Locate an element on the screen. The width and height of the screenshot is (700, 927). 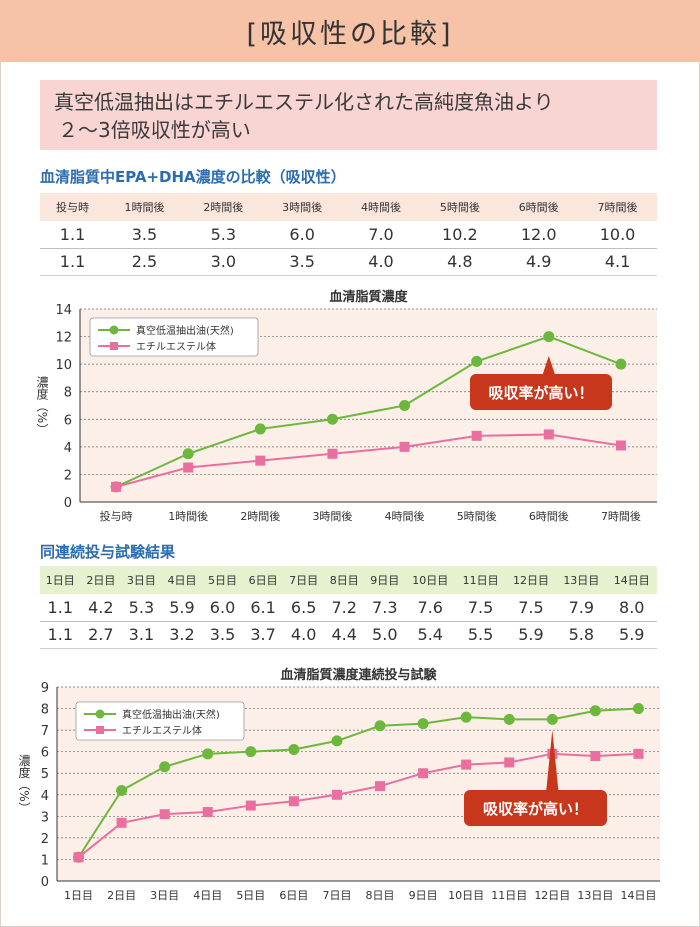
table-cell: 12.0 is located at coordinates (539, 235).